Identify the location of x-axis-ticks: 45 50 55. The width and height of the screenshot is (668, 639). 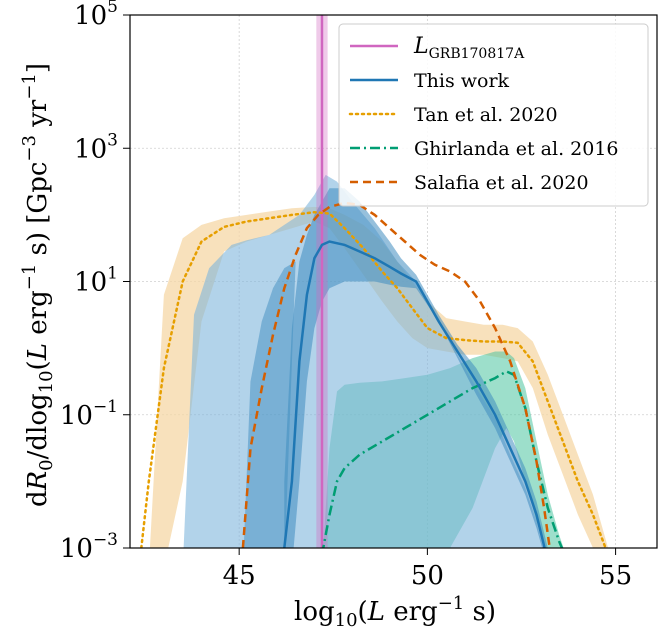
(427, 569).